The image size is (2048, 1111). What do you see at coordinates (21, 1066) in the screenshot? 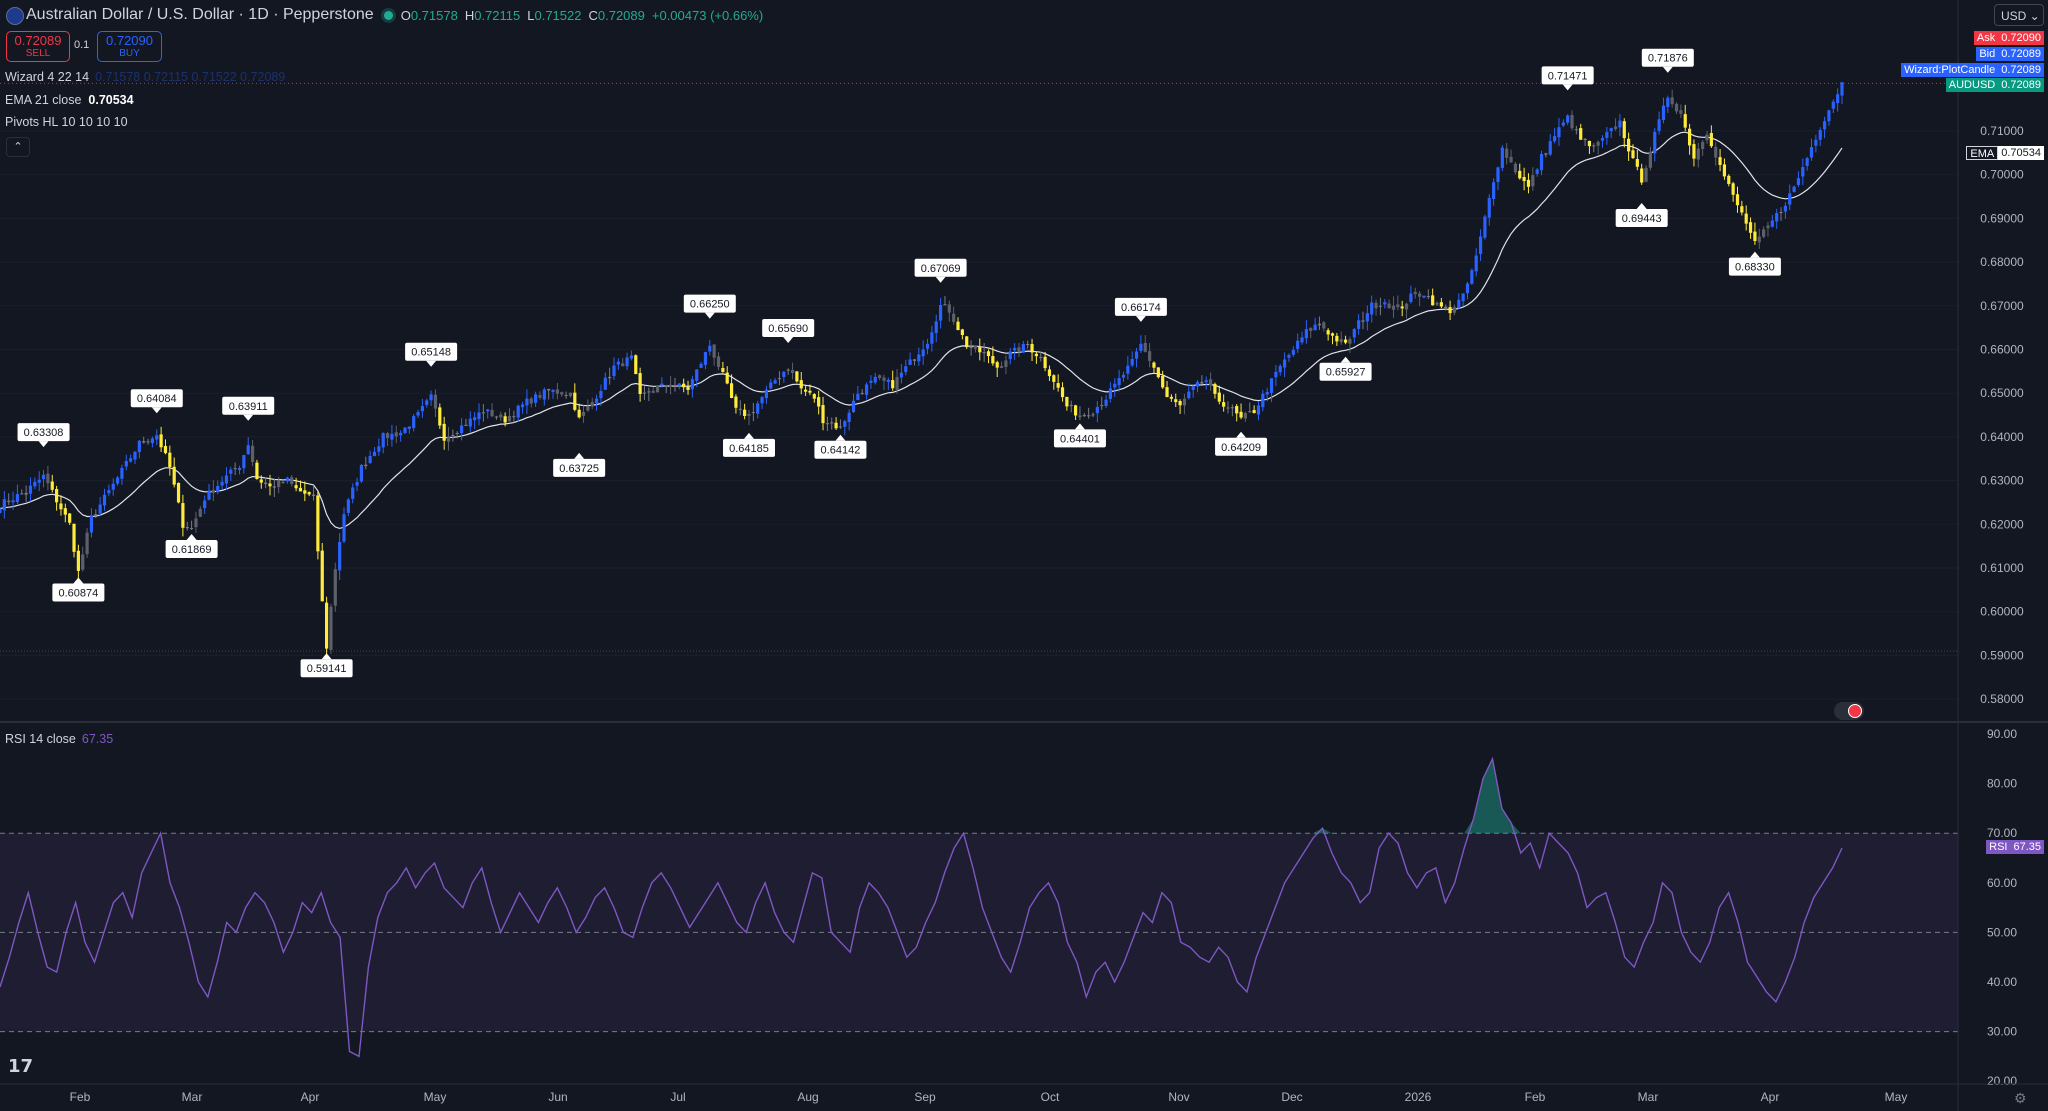
I see `tradingview-logo-icon: 17` at bounding box center [21, 1066].